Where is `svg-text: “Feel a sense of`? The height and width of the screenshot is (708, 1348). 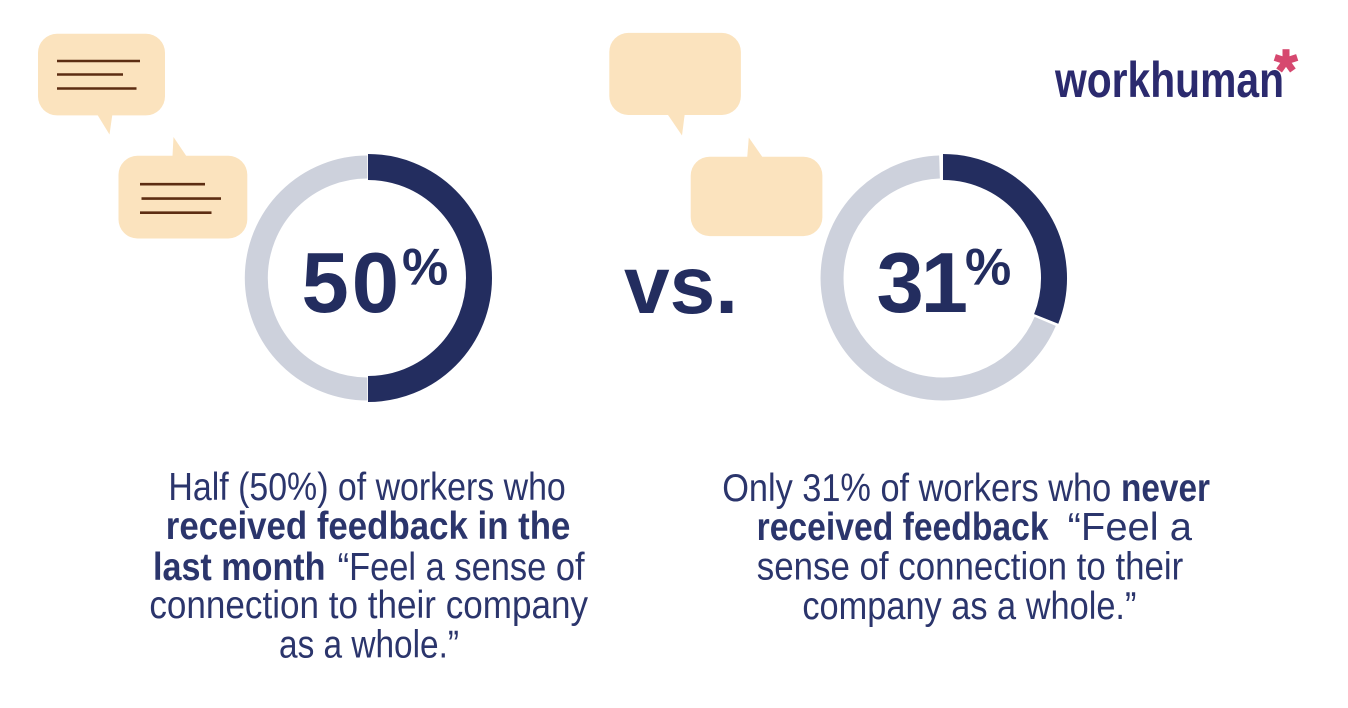 svg-text: “Feel a sense of is located at coordinates (461, 567).